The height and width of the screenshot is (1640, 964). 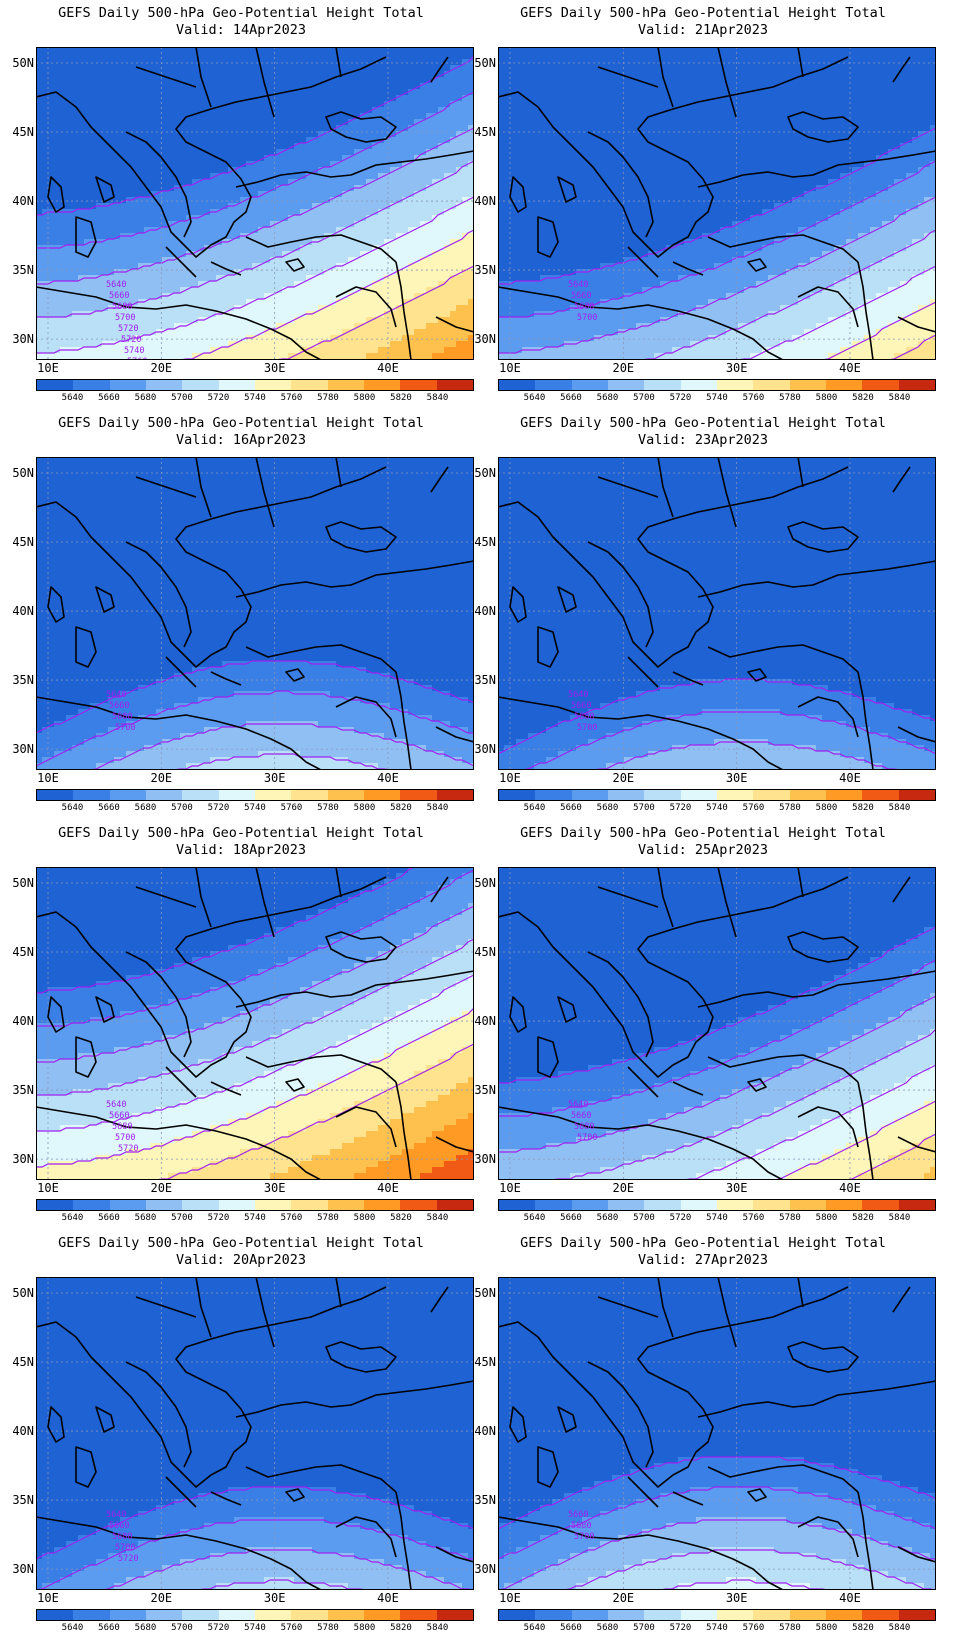 What do you see at coordinates (238, 82) in the screenshot?
I see `coastline` at bounding box center [238, 82].